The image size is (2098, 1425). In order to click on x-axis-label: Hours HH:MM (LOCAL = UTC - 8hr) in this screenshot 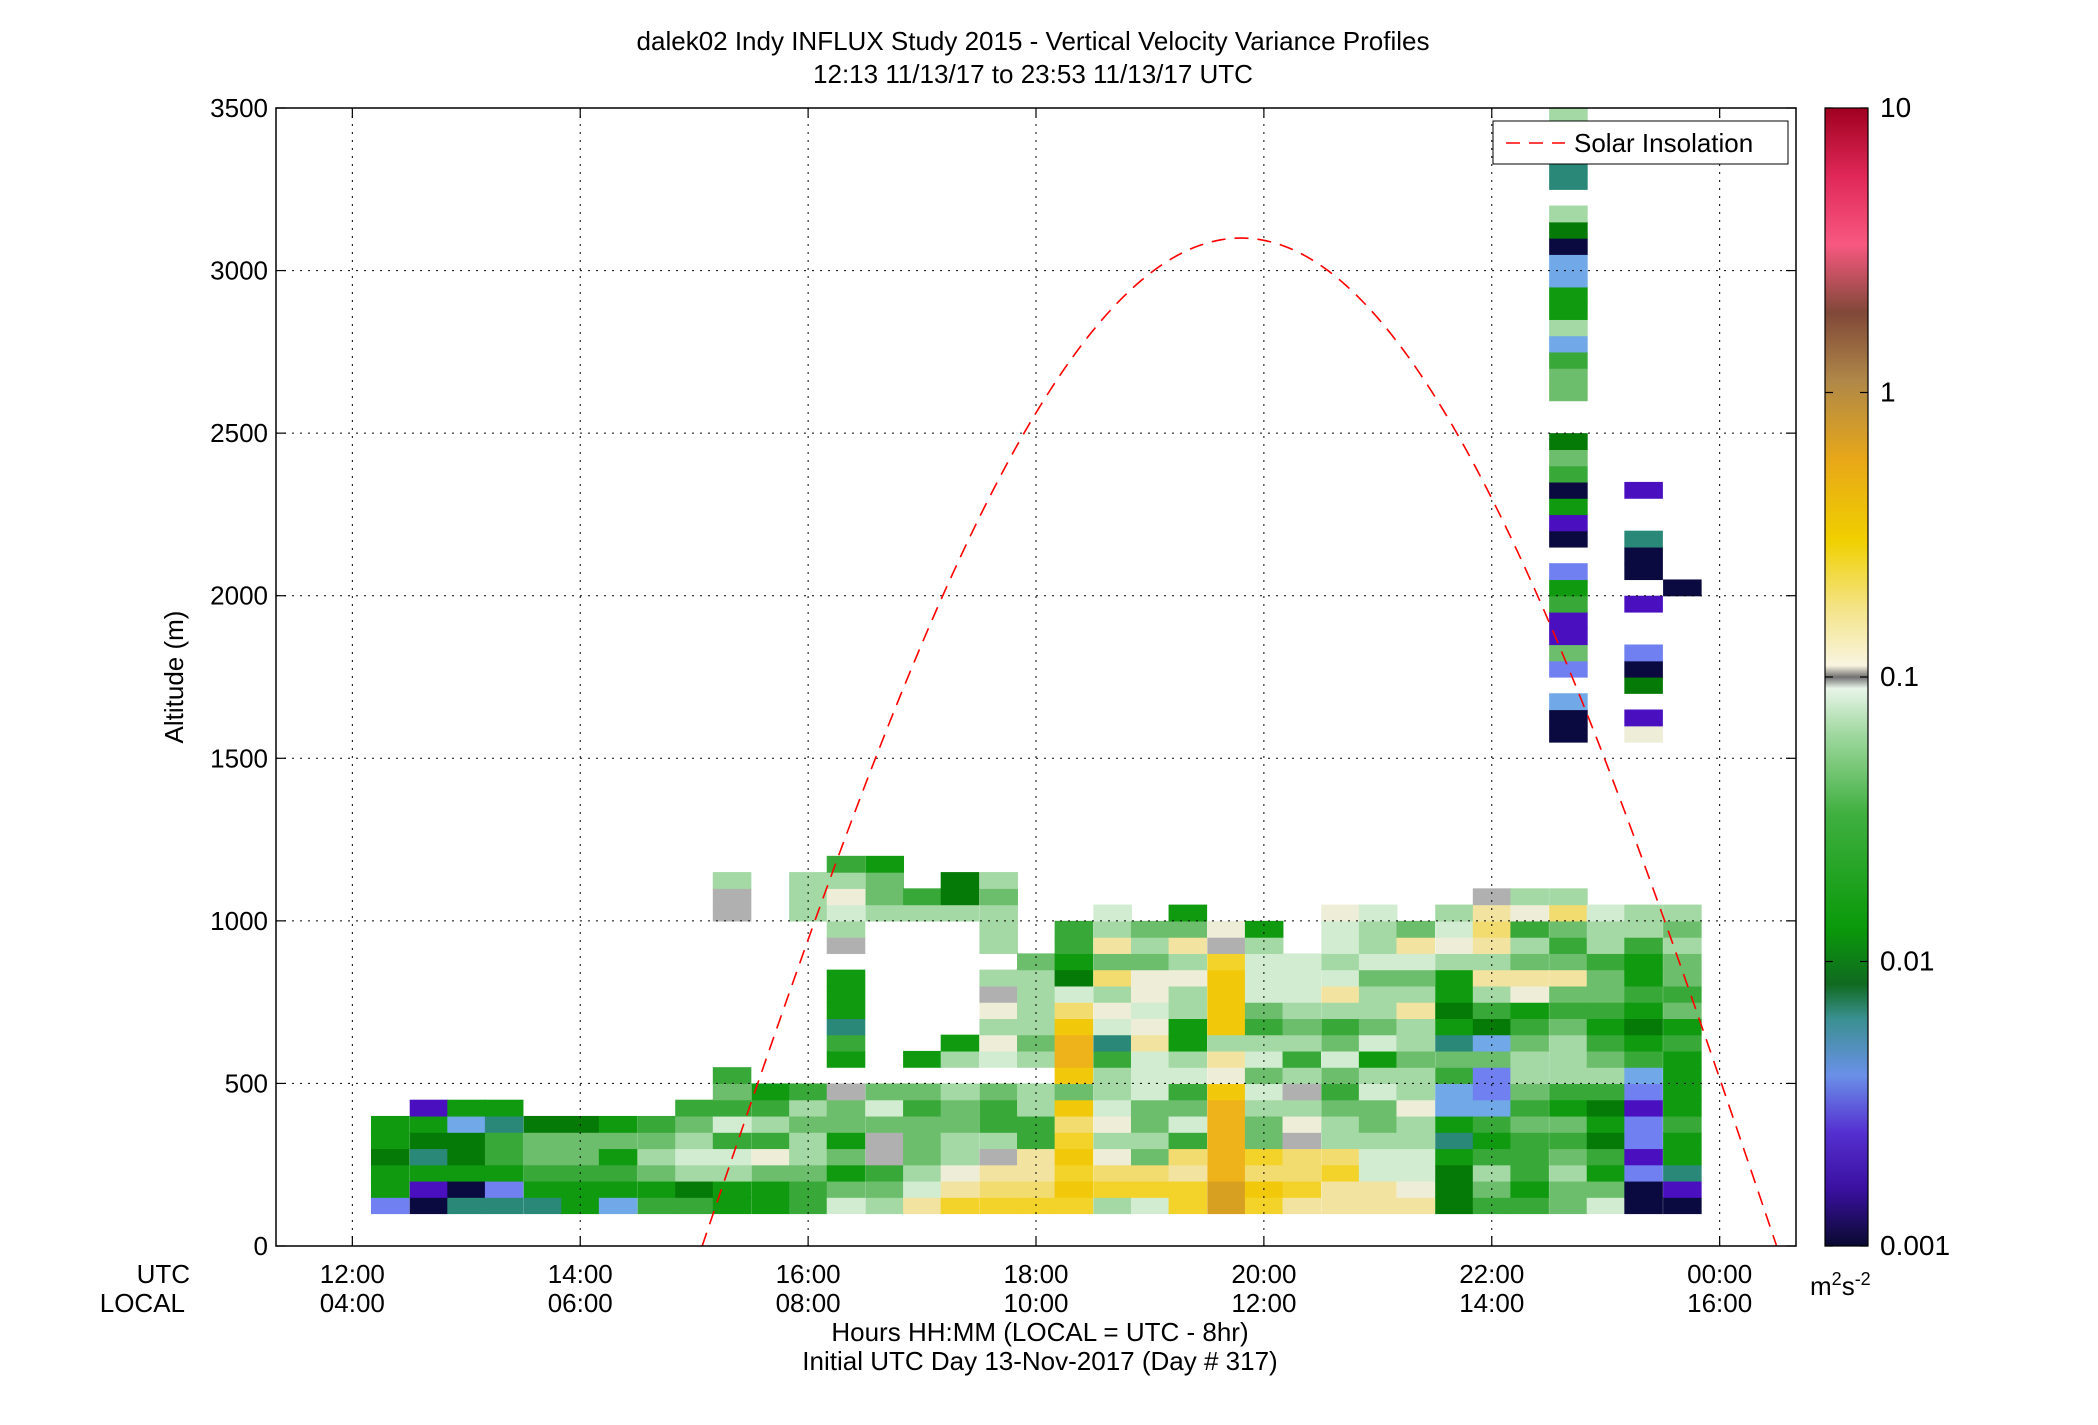, I will do `click(1039, 1332)`.